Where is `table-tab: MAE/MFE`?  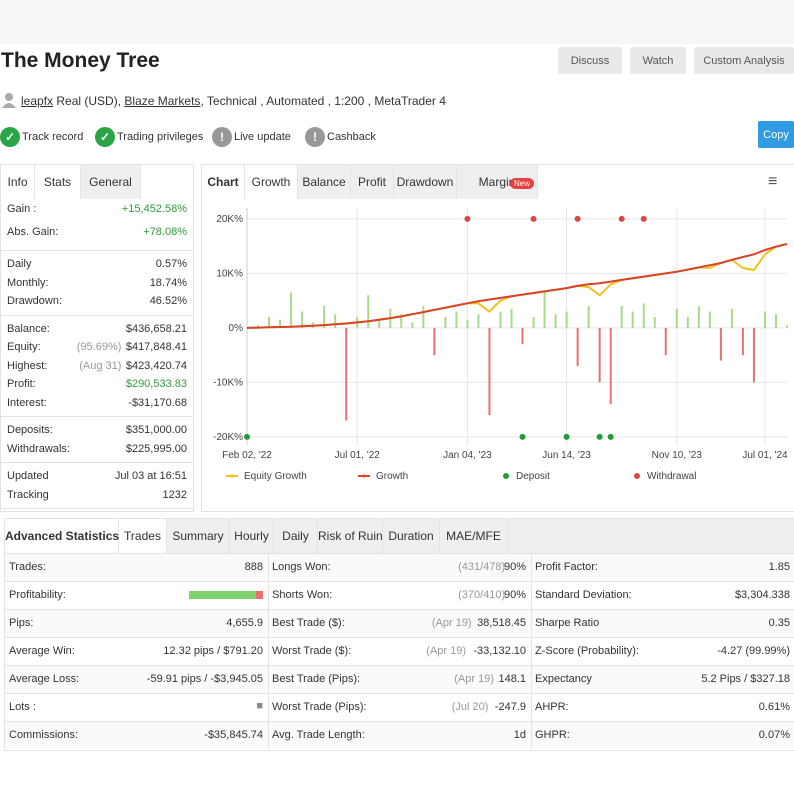 table-tab: MAE/MFE is located at coordinates (474, 536).